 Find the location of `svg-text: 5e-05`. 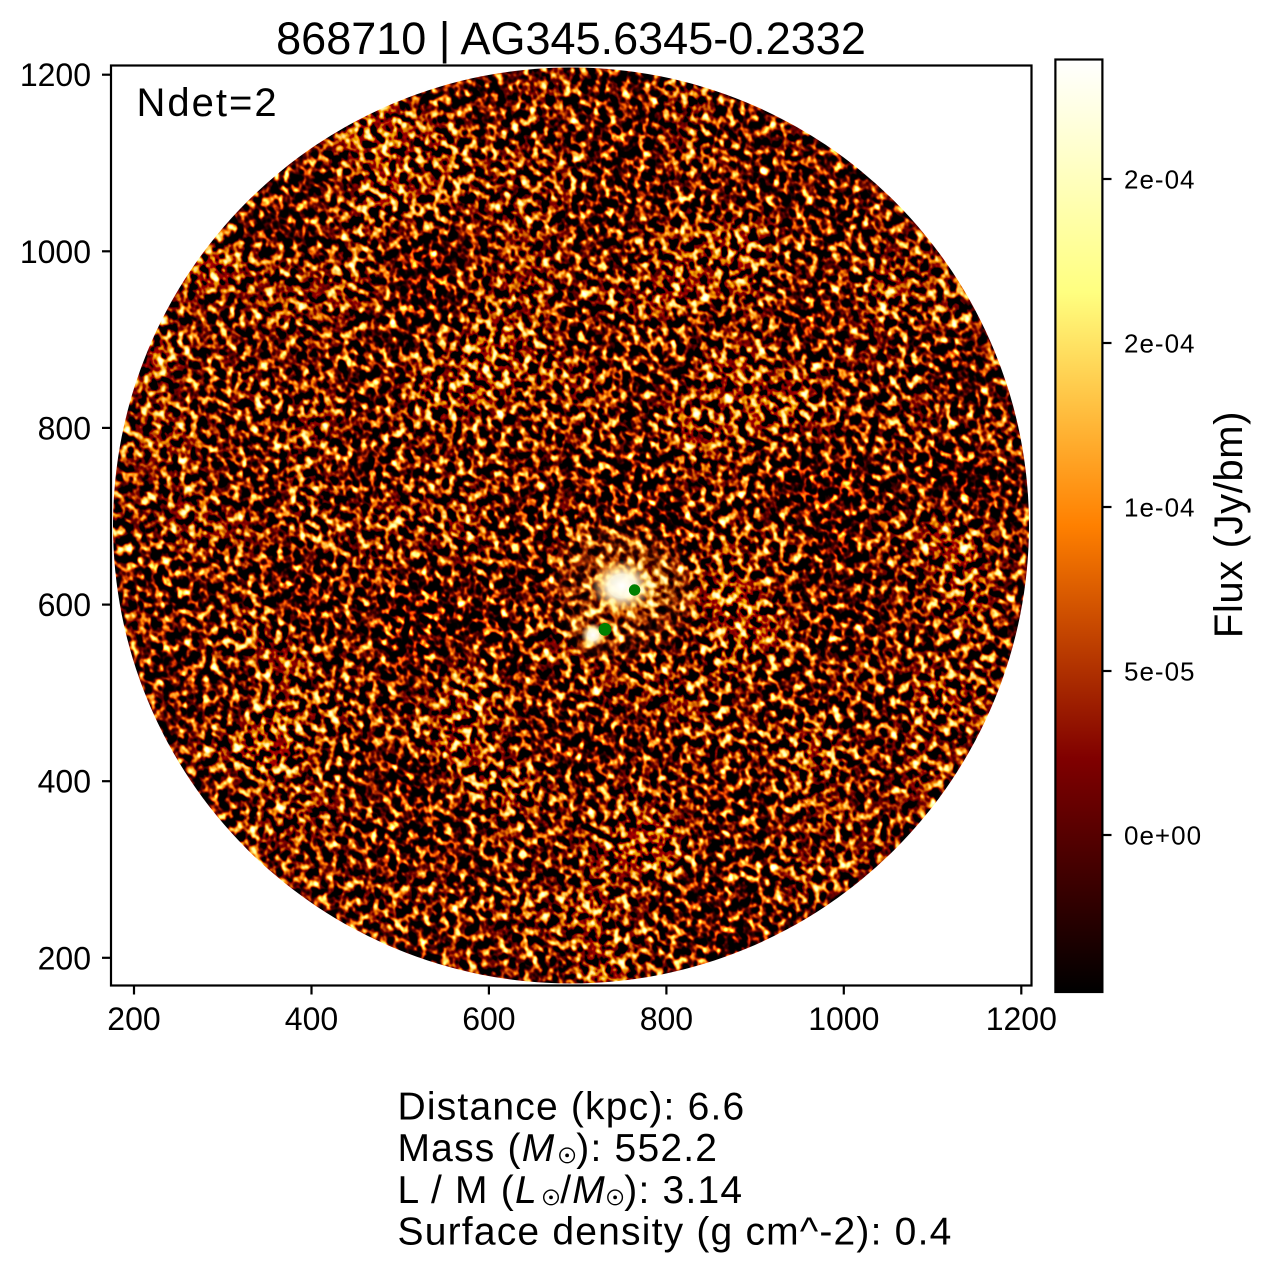

svg-text: 5e-05 is located at coordinates (1160, 672).